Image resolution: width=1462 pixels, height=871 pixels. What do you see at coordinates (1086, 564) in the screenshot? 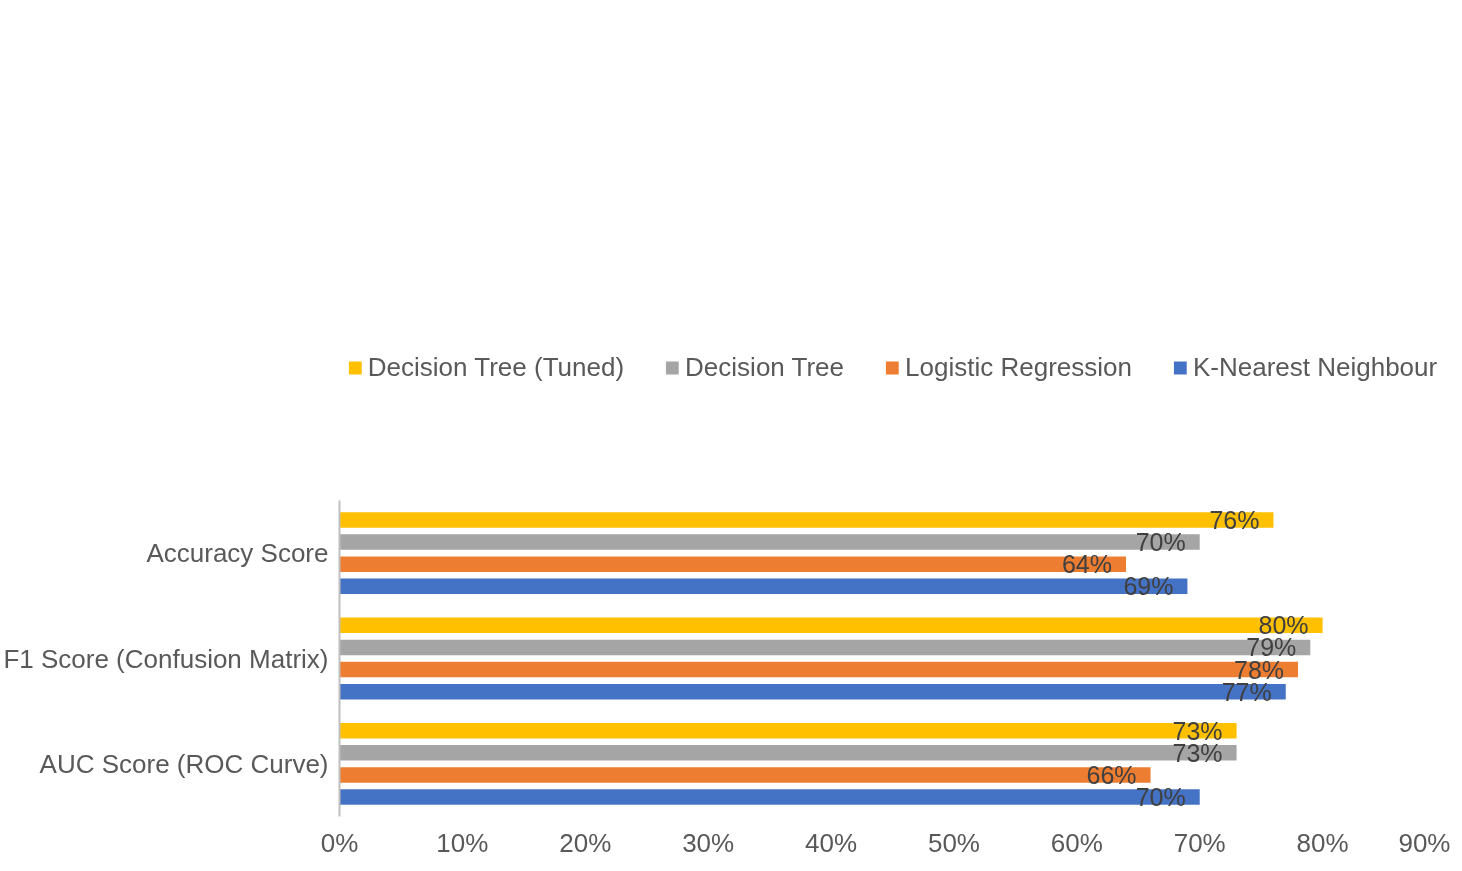
I see `data-label: 64%` at bounding box center [1086, 564].